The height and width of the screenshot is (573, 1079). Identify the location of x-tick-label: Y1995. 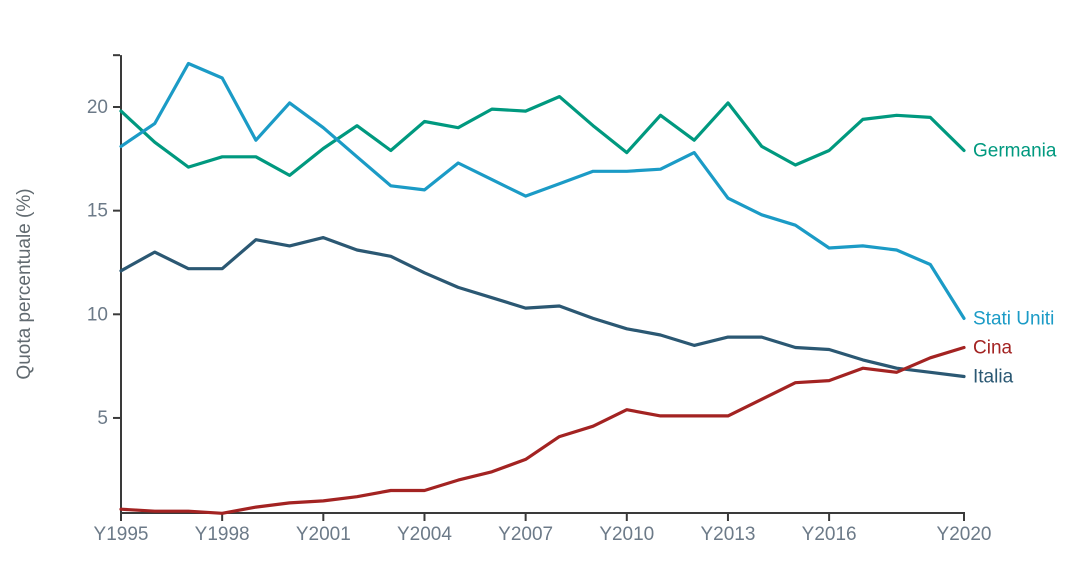
(121, 534).